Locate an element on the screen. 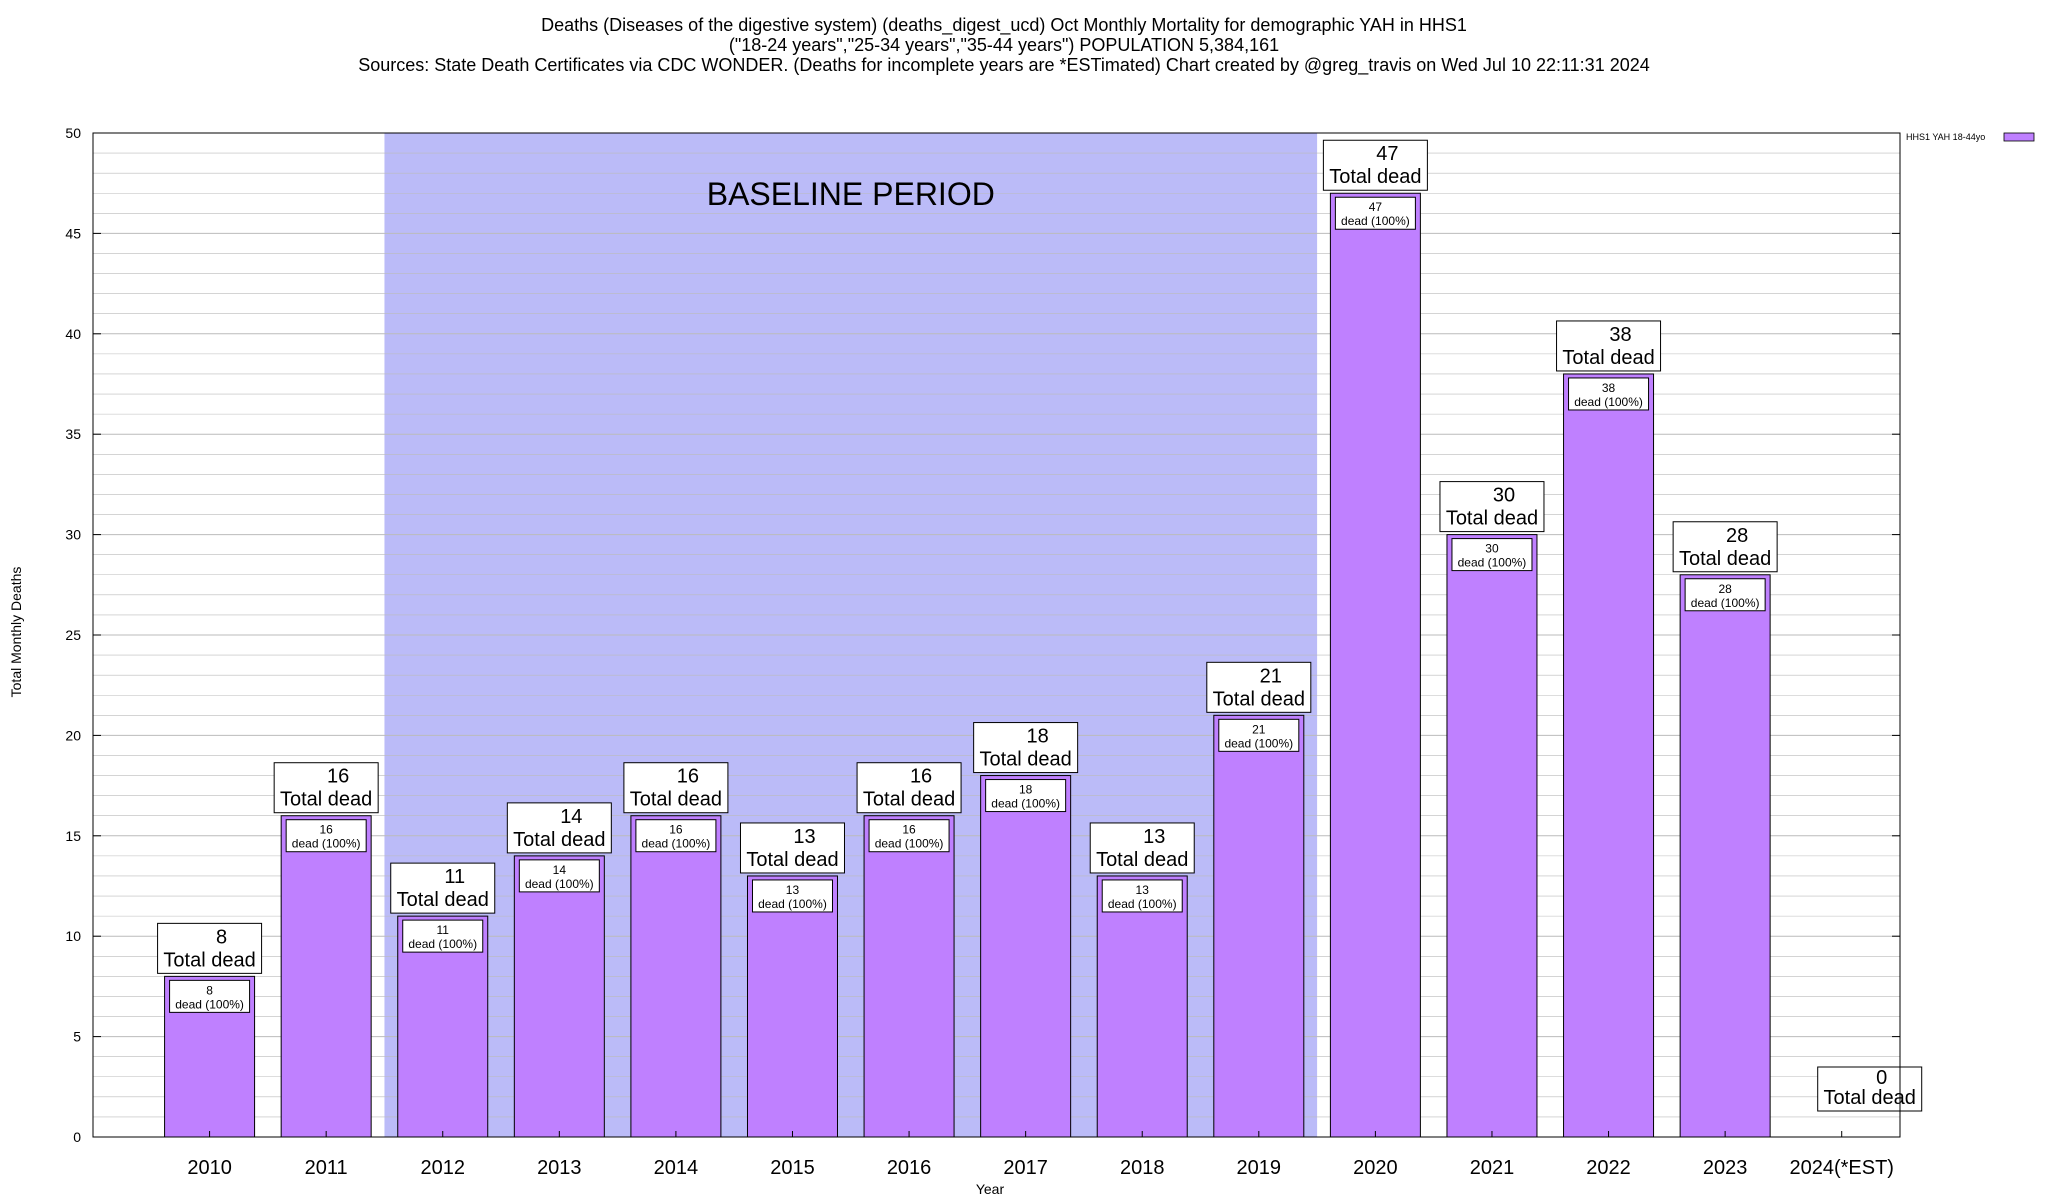 This screenshot has height=1200, width=2048. x-tick-label: 2012 is located at coordinates (442, 1168).